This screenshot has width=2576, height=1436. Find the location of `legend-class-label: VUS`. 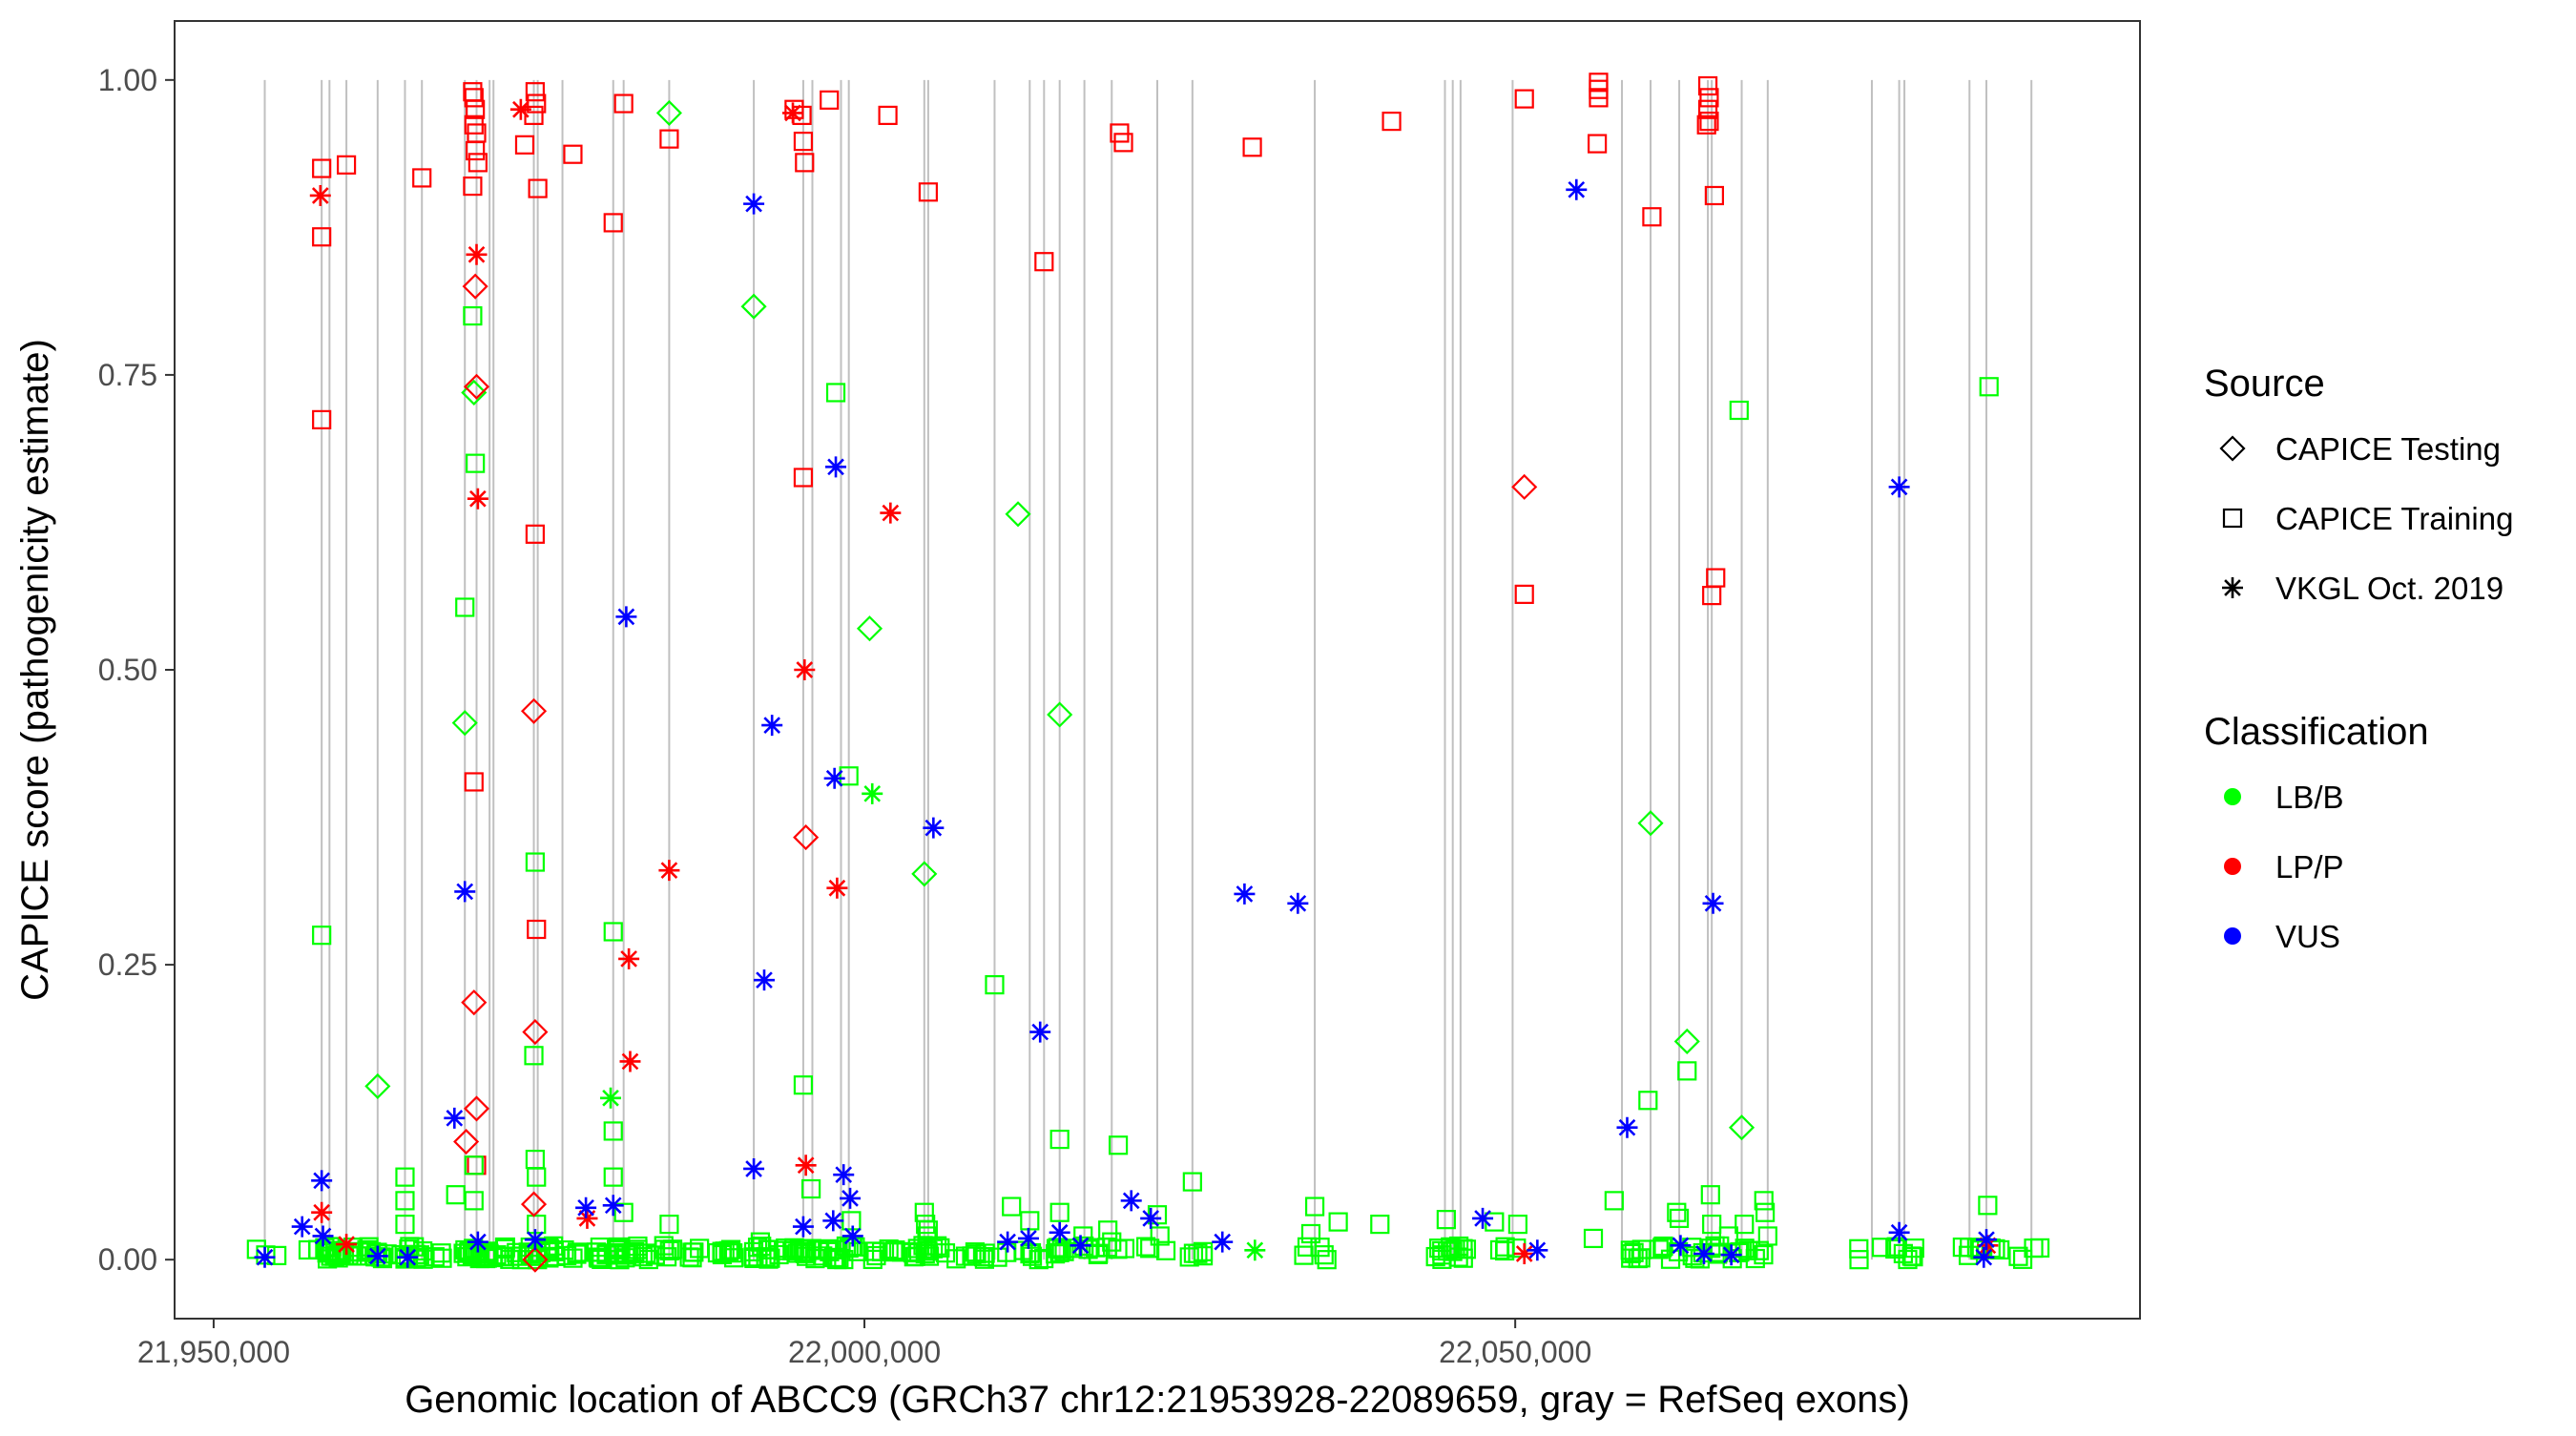

legend-class-label: VUS is located at coordinates (2307, 936).